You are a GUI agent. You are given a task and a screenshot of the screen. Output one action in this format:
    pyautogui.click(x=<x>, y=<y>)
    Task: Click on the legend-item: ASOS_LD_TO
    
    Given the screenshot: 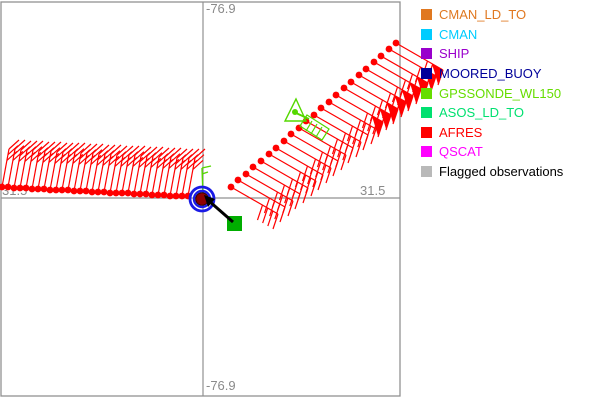 What is the action you would take?
    pyautogui.click(x=508, y=113)
    